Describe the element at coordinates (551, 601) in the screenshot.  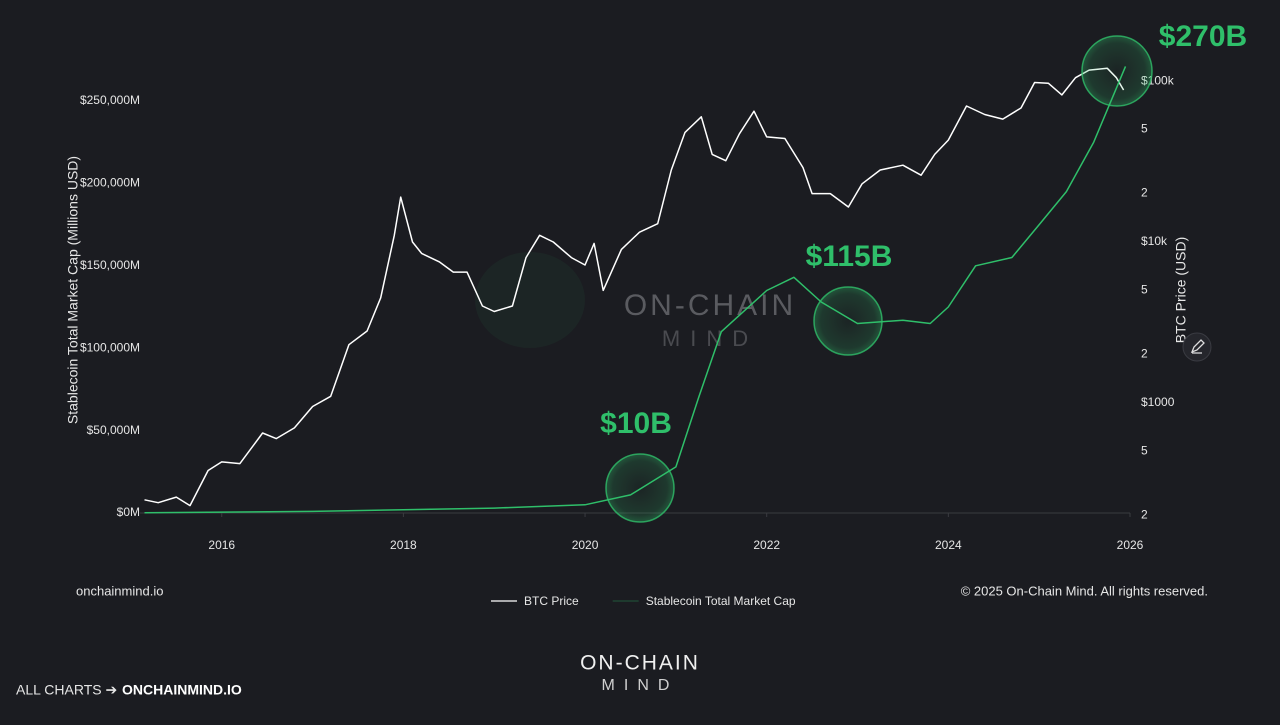
I see `legend-label: BTC Price` at that location.